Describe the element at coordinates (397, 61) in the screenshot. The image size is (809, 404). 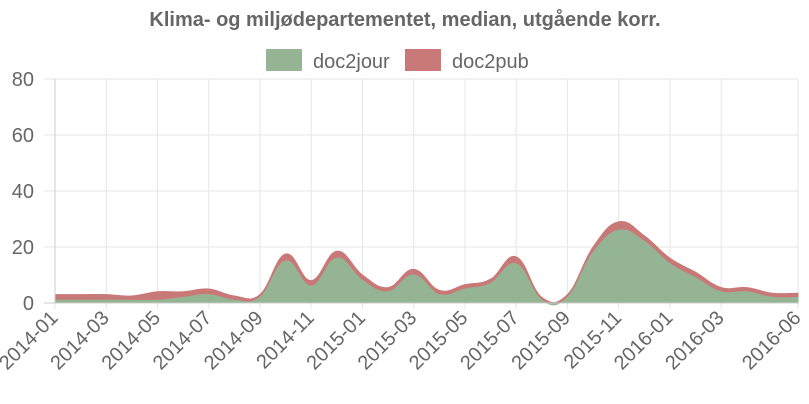
I see `legend: doc2jour doc2pub` at that location.